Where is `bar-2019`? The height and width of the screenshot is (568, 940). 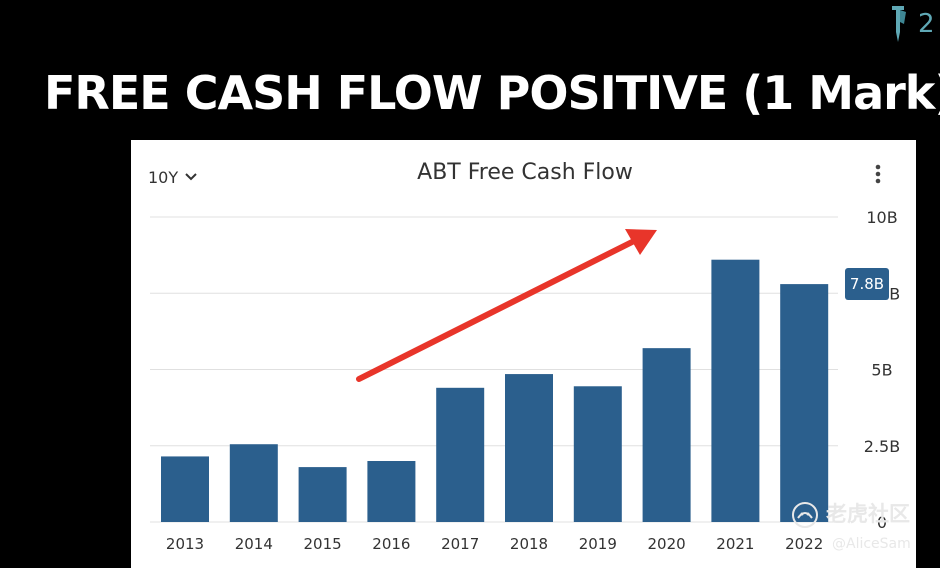
bar-2019 is located at coordinates (597, 454).